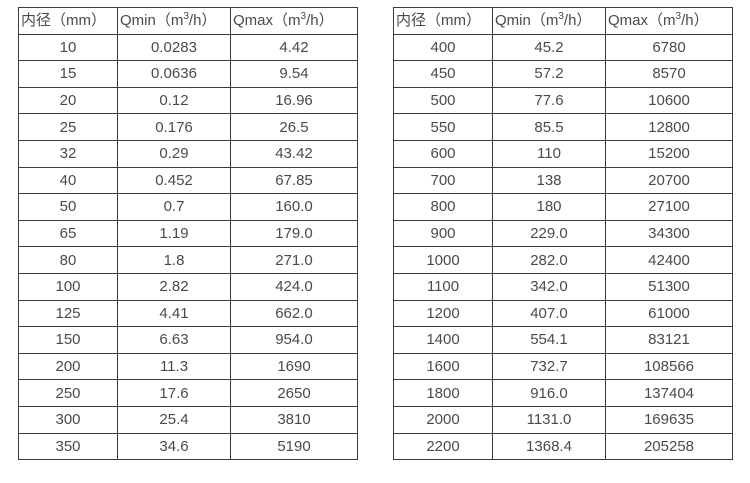 This screenshot has width=750, height=483. I want to click on table-cell: 110, so click(549, 153).